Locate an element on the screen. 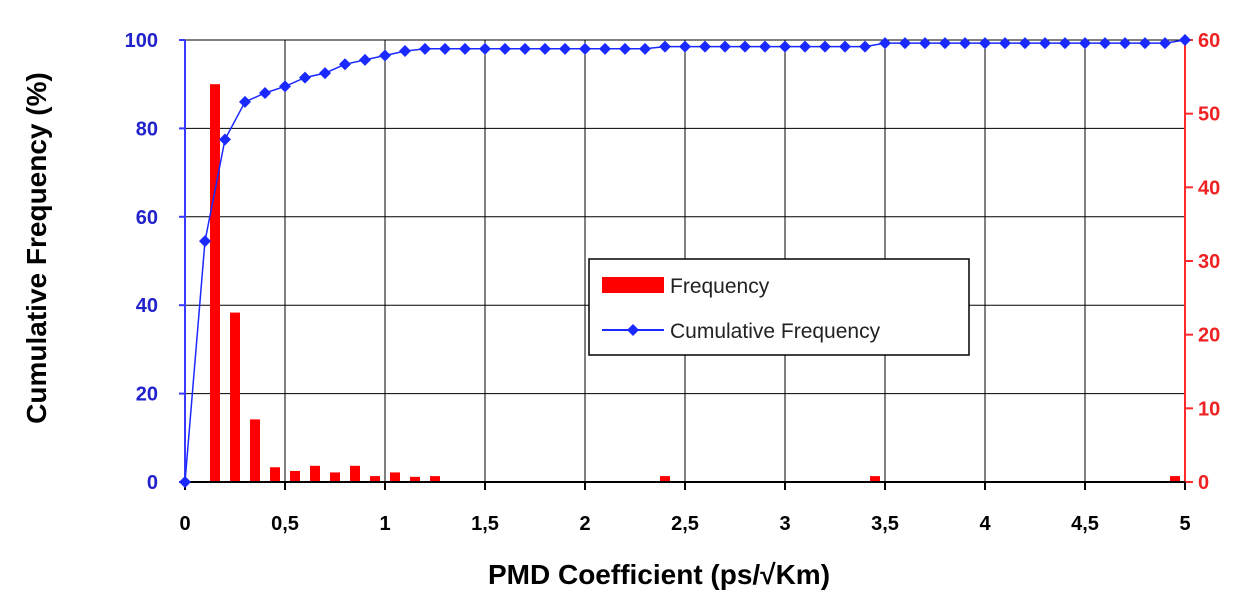 The height and width of the screenshot is (596, 1236). legend-cumulative-marker is located at coordinates (633, 330).